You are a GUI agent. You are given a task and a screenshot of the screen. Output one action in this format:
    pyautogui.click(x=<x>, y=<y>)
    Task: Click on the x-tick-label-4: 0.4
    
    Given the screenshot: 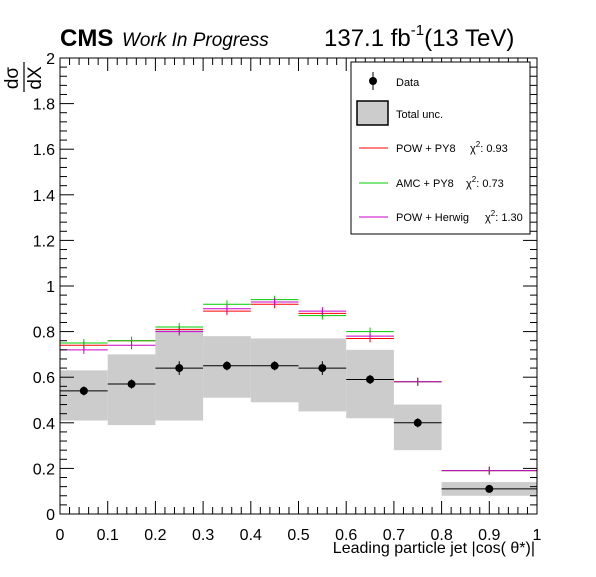 What is the action you would take?
    pyautogui.click(x=251, y=535)
    